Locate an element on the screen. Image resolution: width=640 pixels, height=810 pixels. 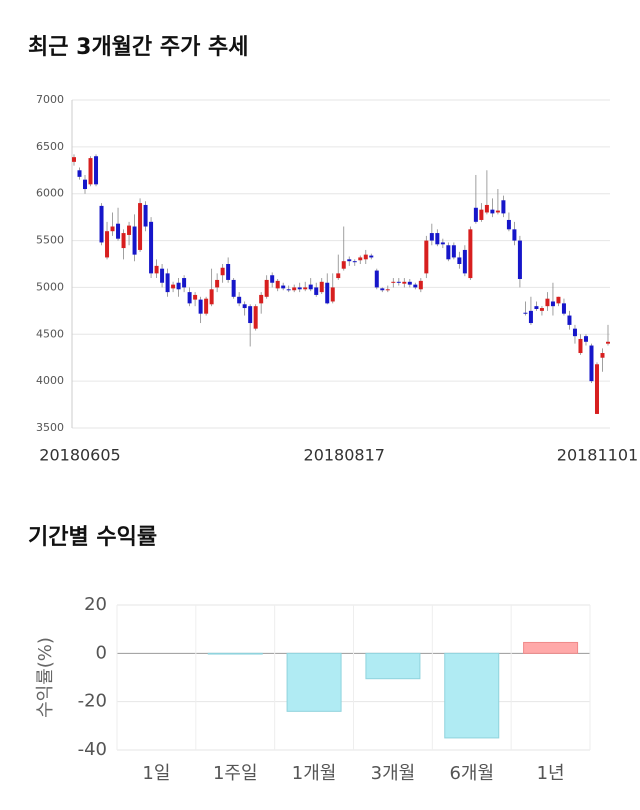
x-tick-label: 20180817 is located at coordinates (344, 455).